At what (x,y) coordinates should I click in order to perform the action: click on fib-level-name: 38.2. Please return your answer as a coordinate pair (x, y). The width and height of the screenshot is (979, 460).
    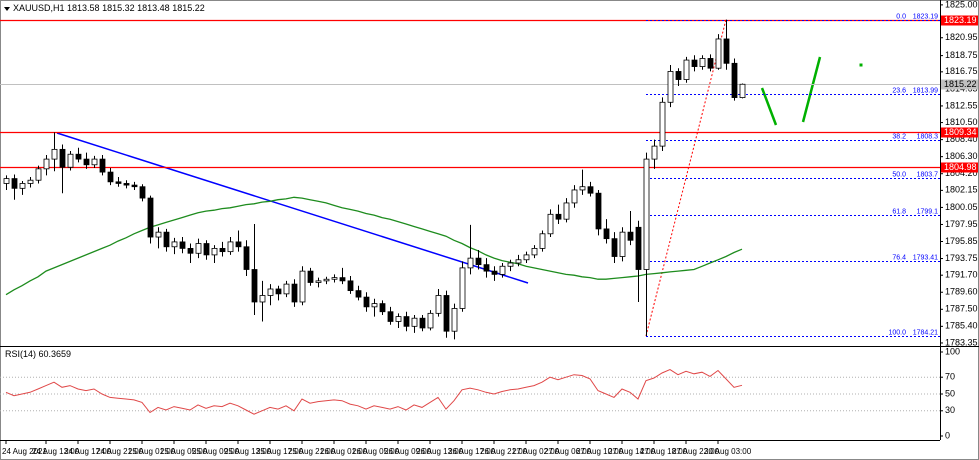
    Looking at the image, I should click on (899, 136).